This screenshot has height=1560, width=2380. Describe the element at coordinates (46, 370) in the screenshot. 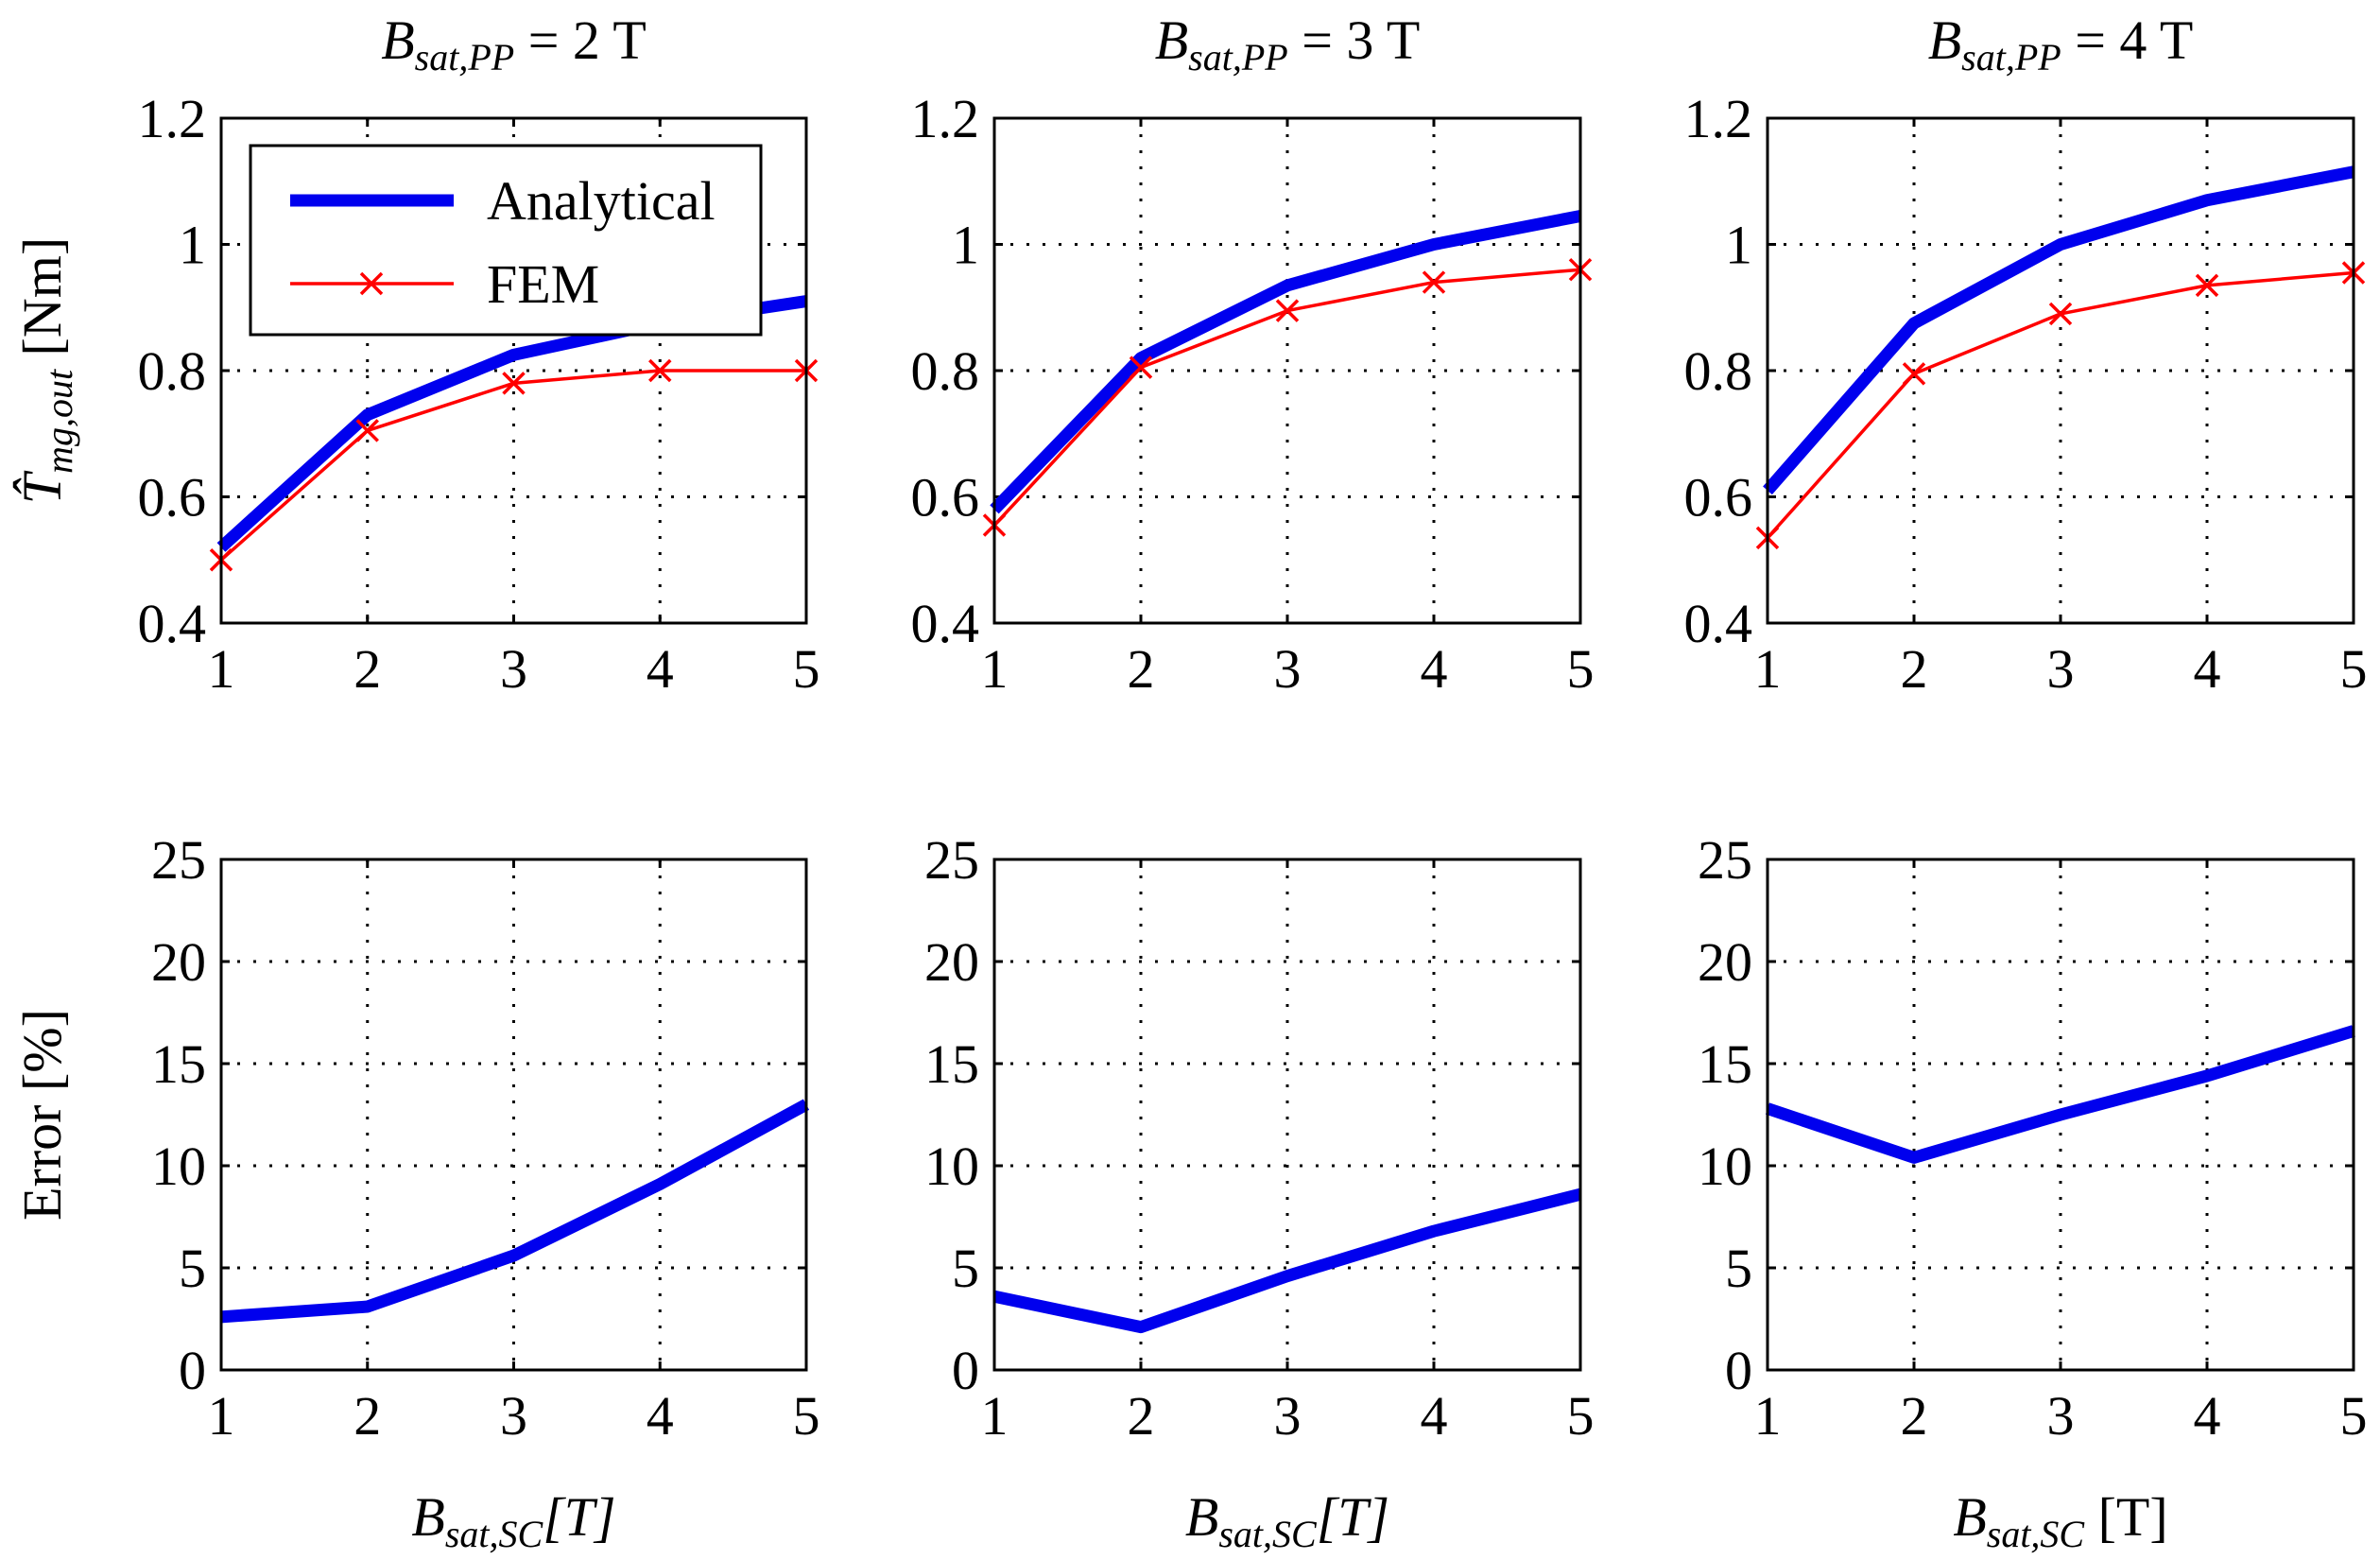

I see `y-axis-label: T̂mg,out [Nm]` at that location.